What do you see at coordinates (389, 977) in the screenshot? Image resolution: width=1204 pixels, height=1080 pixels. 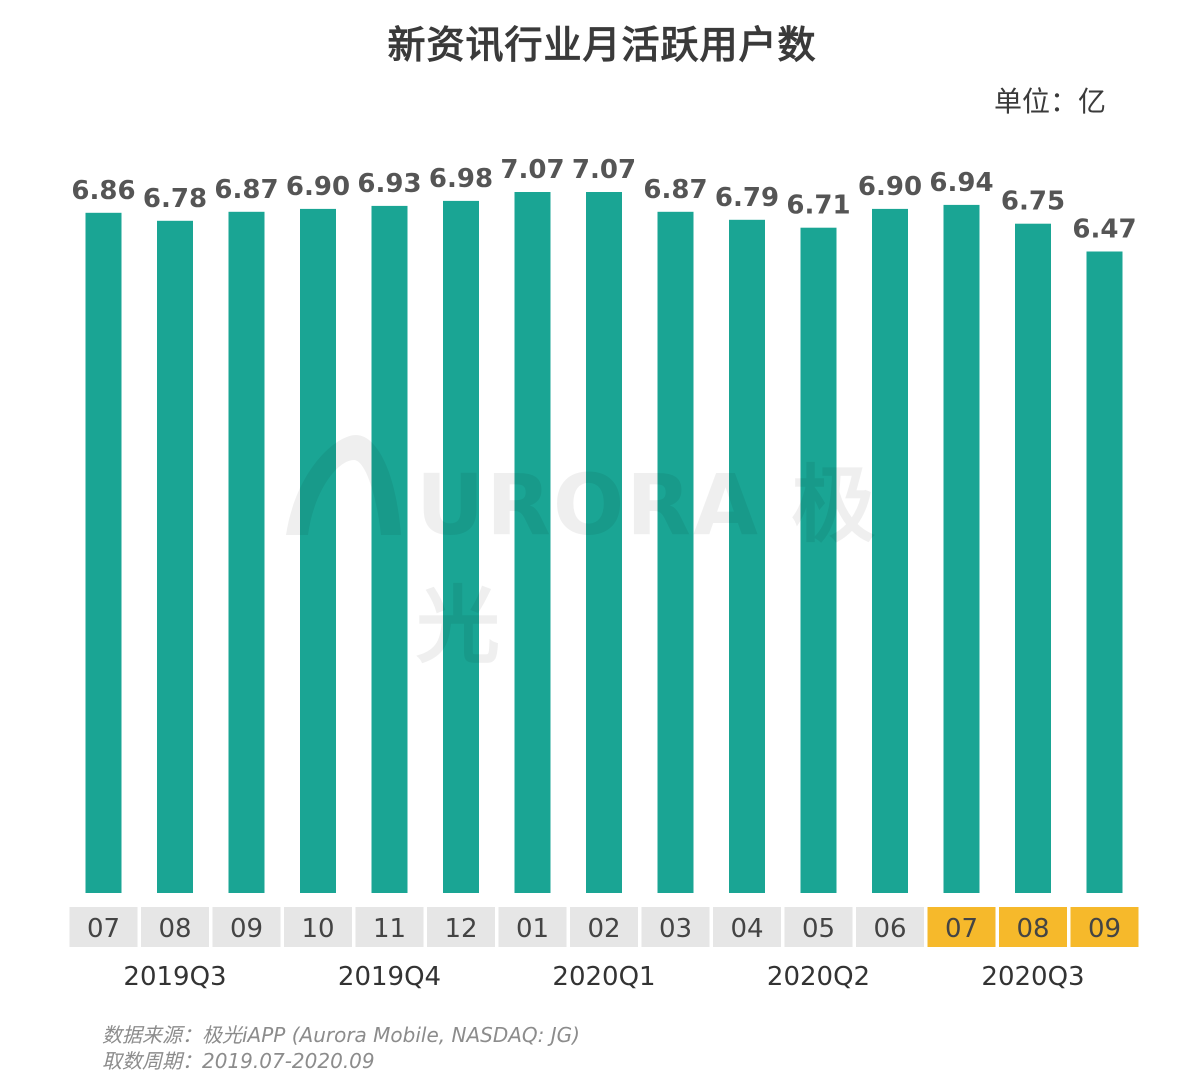 I see `quarter-label-1: 2019Q4` at bounding box center [389, 977].